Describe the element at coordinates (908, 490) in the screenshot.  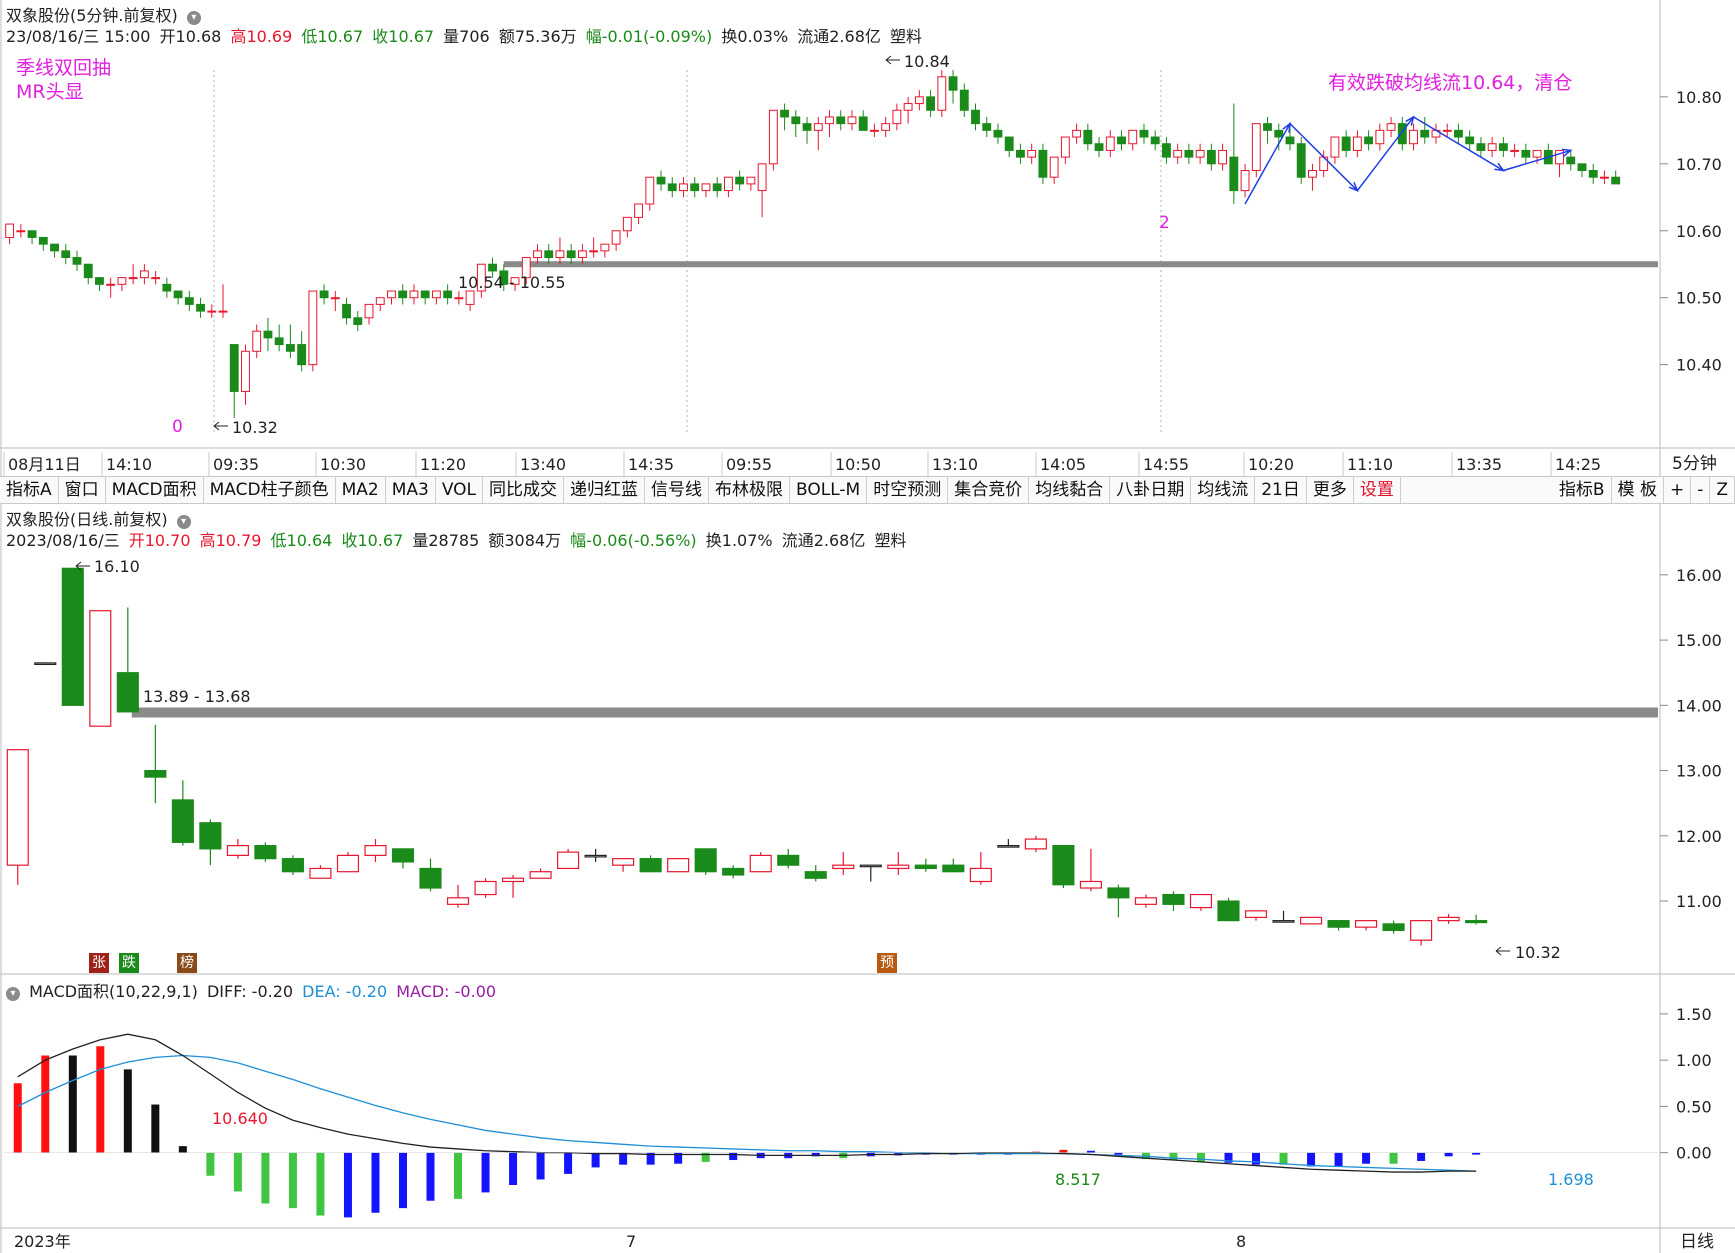
I see `toolbar-button-12: 时空预测` at that location.